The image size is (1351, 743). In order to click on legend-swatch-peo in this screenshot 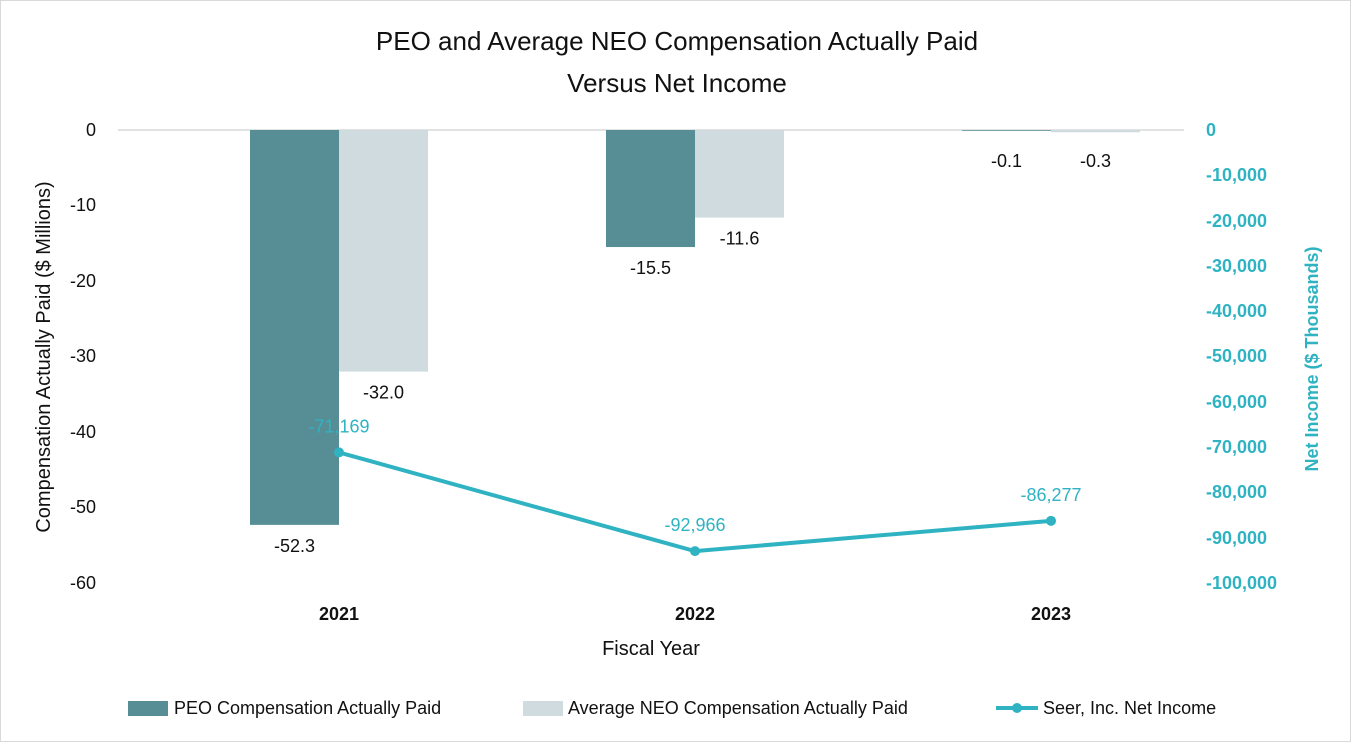, I will do `click(148, 708)`.